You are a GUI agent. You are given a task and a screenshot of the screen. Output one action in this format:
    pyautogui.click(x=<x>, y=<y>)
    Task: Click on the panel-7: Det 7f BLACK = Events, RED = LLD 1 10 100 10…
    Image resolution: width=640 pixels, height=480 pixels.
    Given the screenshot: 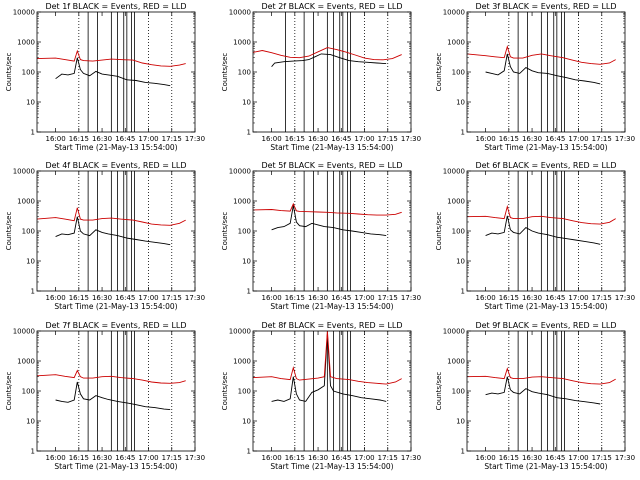 What is the action you would take?
    pyautogui.click(x=105, y=396)
    